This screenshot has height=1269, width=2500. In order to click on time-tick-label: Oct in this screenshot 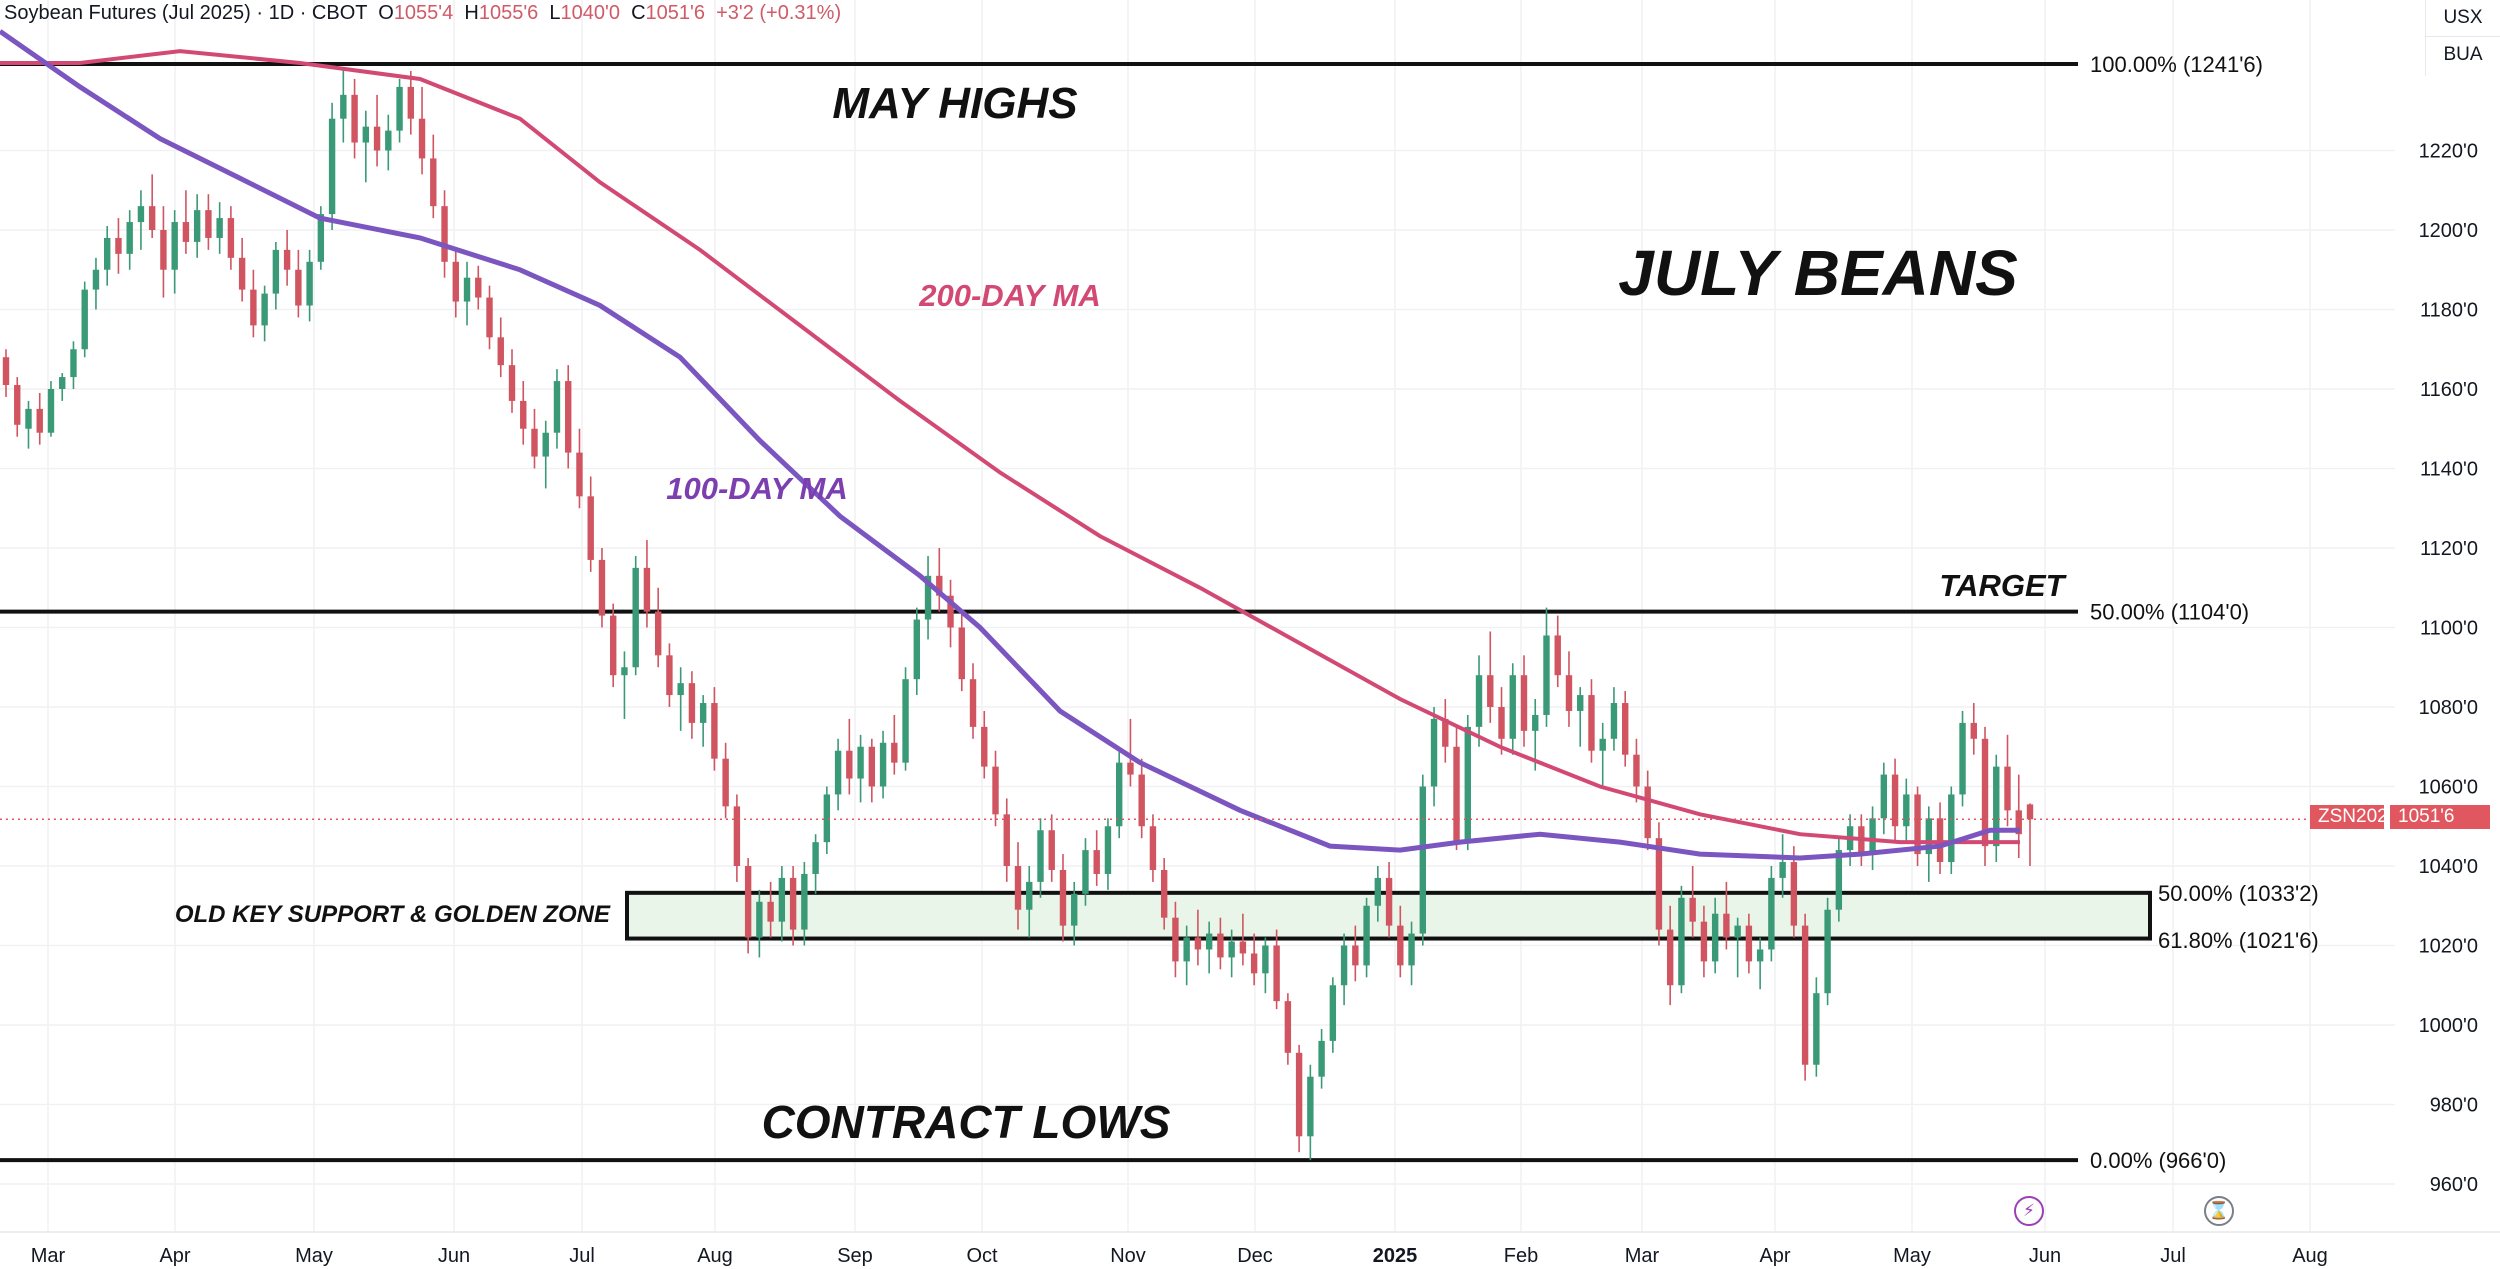, I will do `click(982, 1256)`.